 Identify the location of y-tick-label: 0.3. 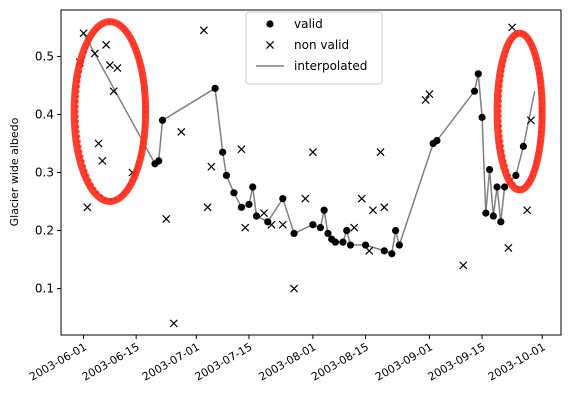
(44, 173).